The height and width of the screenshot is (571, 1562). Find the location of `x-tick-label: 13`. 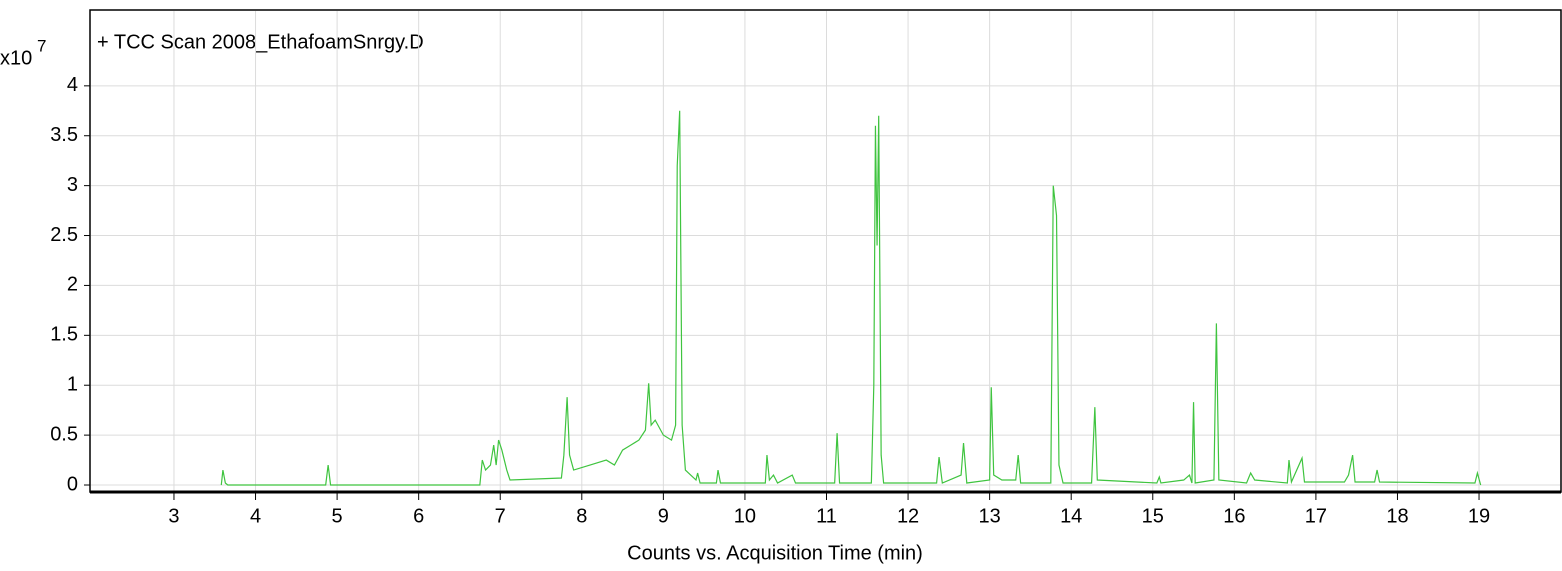

x-tick-label: 13 is located at coordinates (990, 516).